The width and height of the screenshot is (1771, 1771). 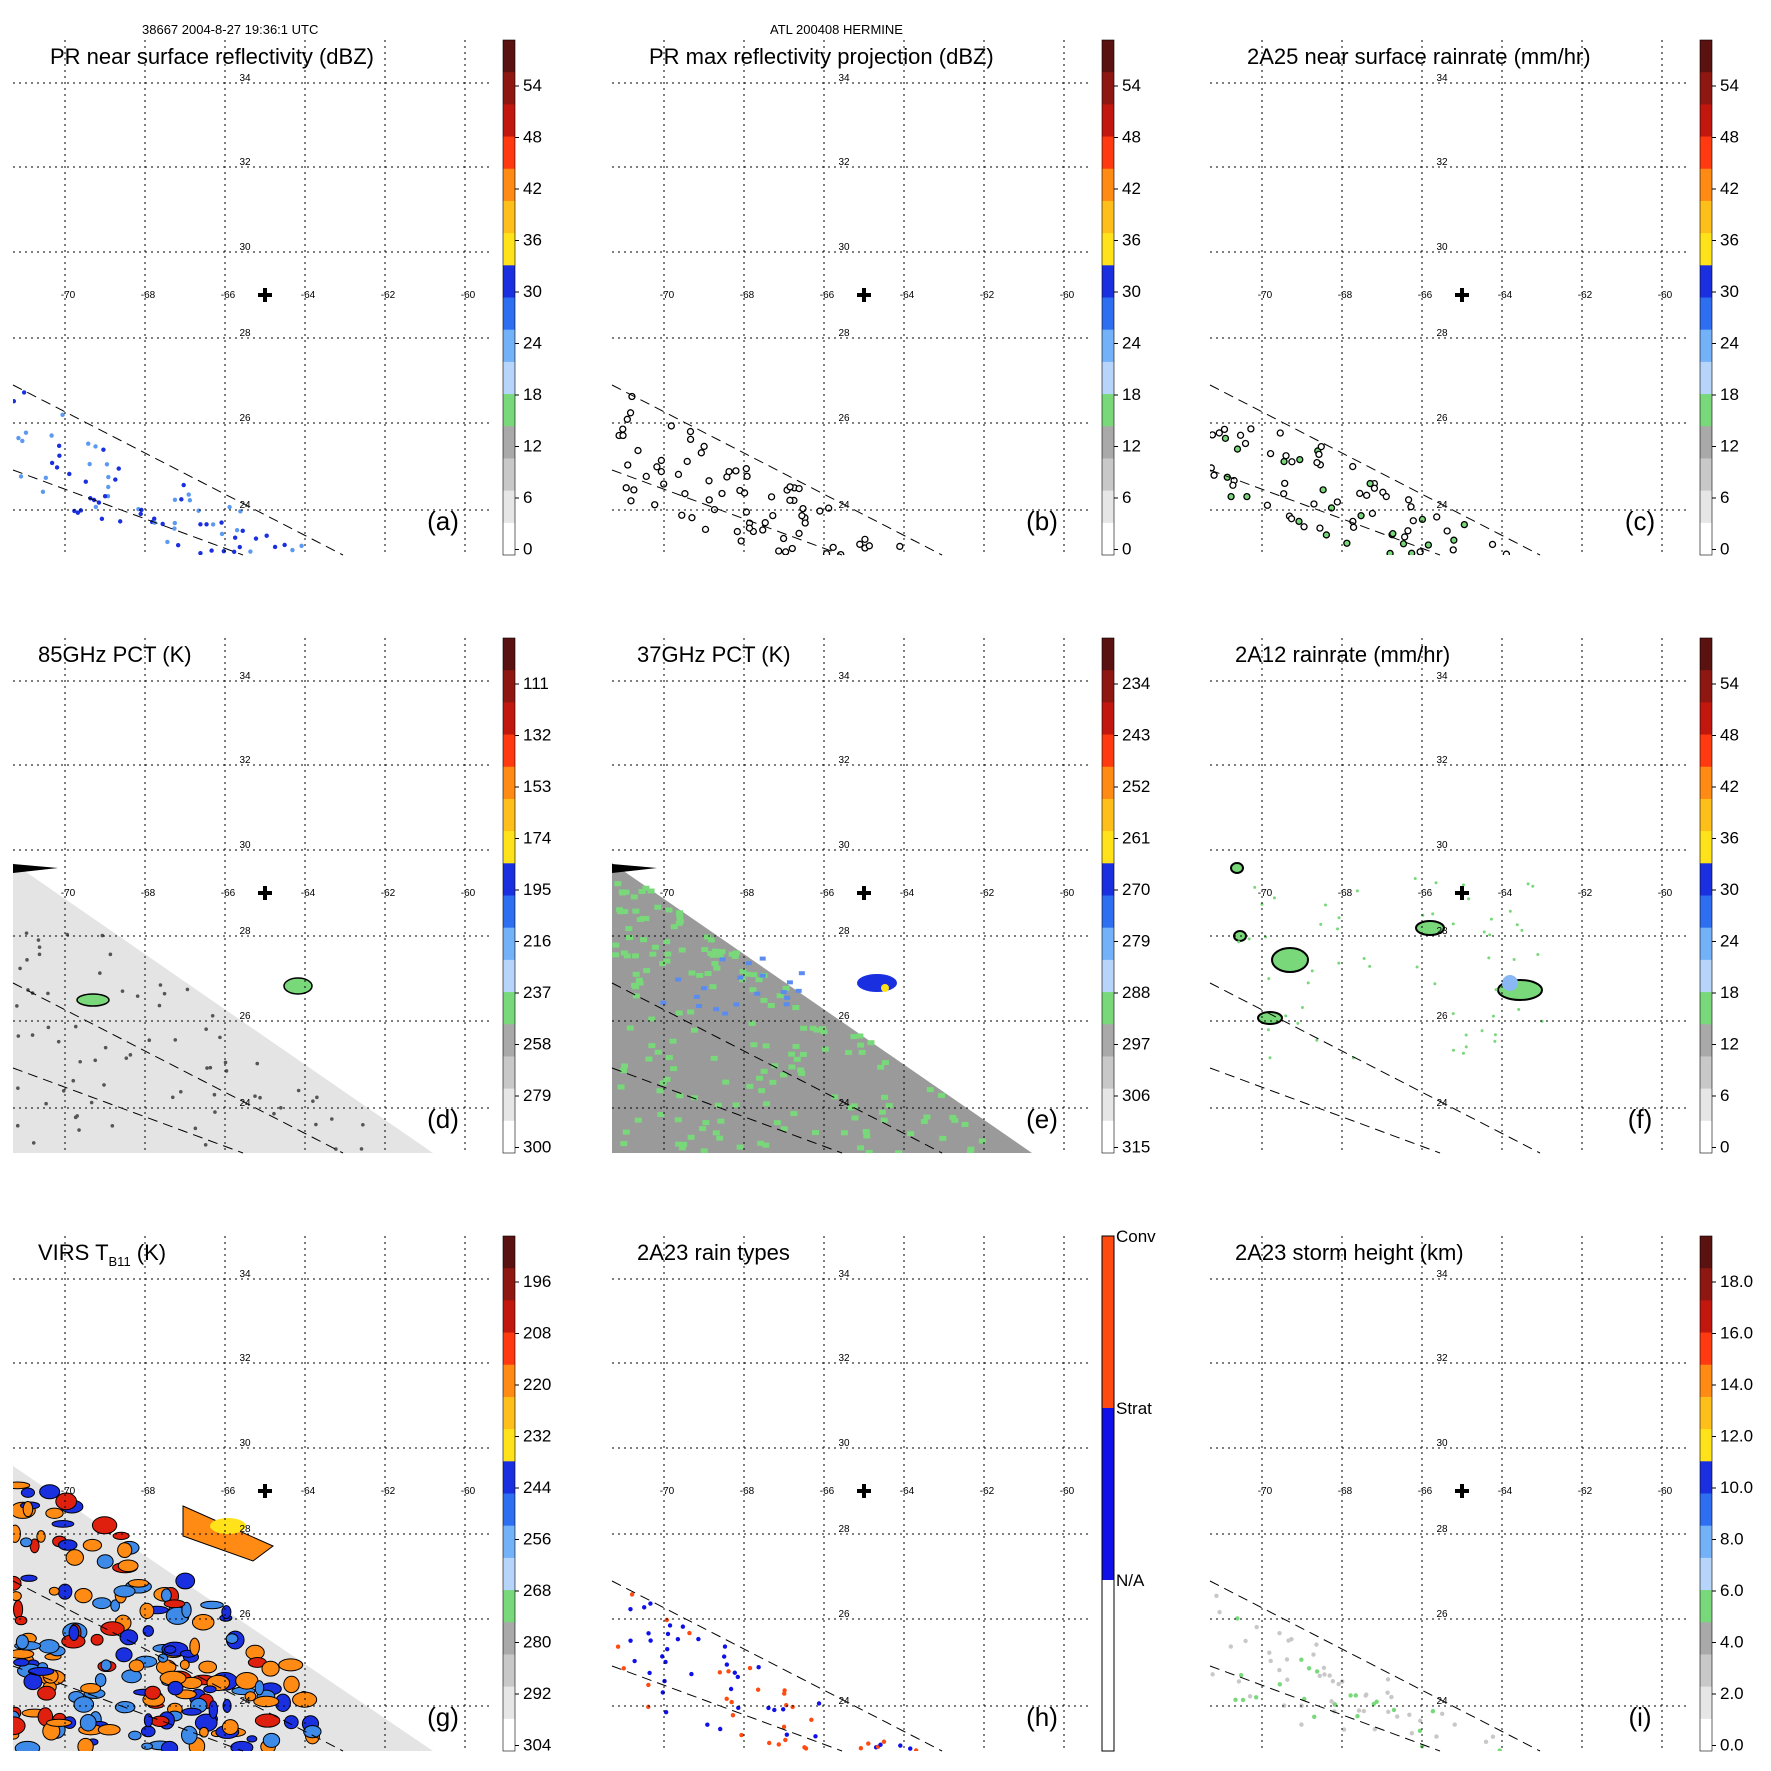 What do you see at coordinates (696, 996) in the screenshot?
I see `pct-pixel-blue` at bounding box center [696, 996].